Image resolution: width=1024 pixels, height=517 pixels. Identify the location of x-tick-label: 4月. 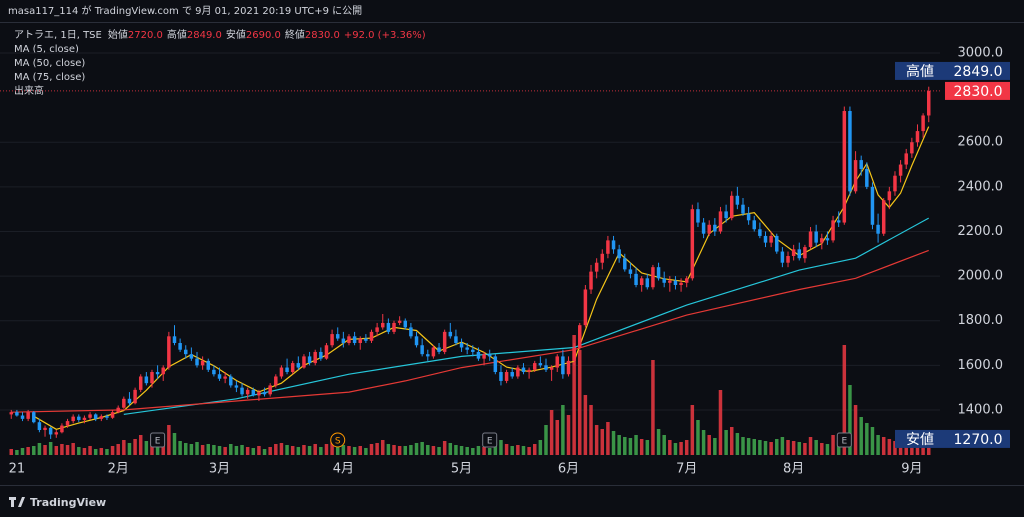
(343, 469).